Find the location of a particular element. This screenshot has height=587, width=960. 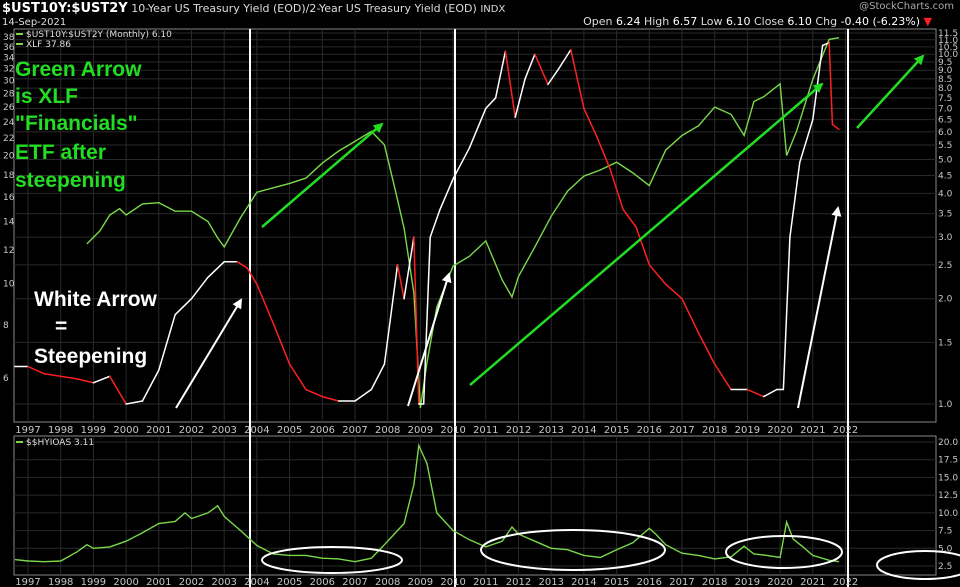

green-arrow-2020 is located at coordinates (890, 91).